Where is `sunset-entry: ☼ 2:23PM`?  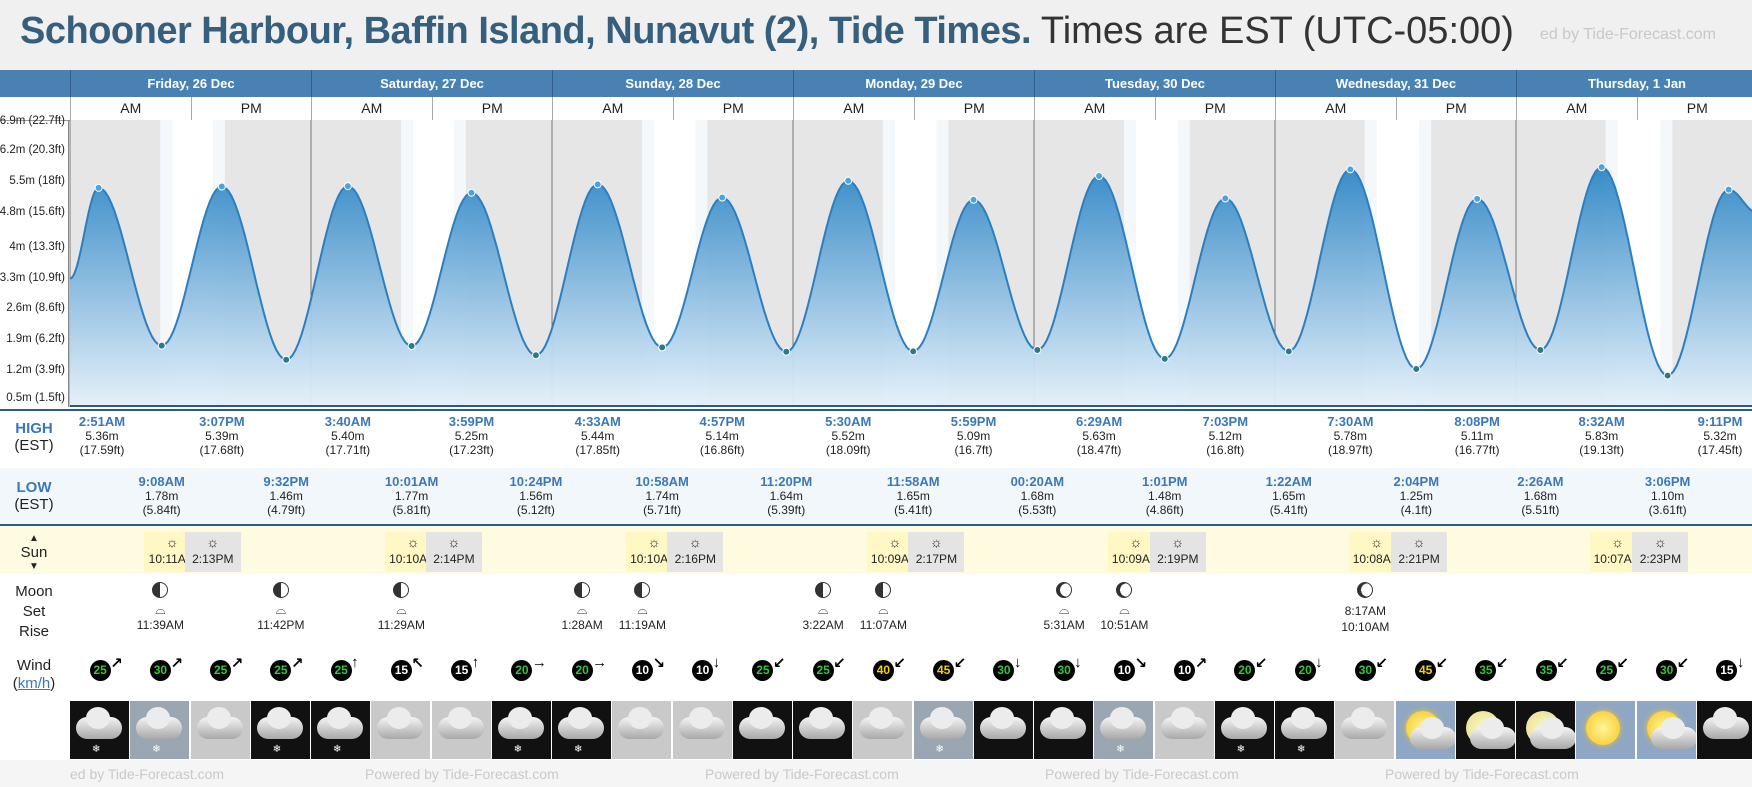 sunset-entry: ☼ 2:23PM is located at coordinates (1660, 552).